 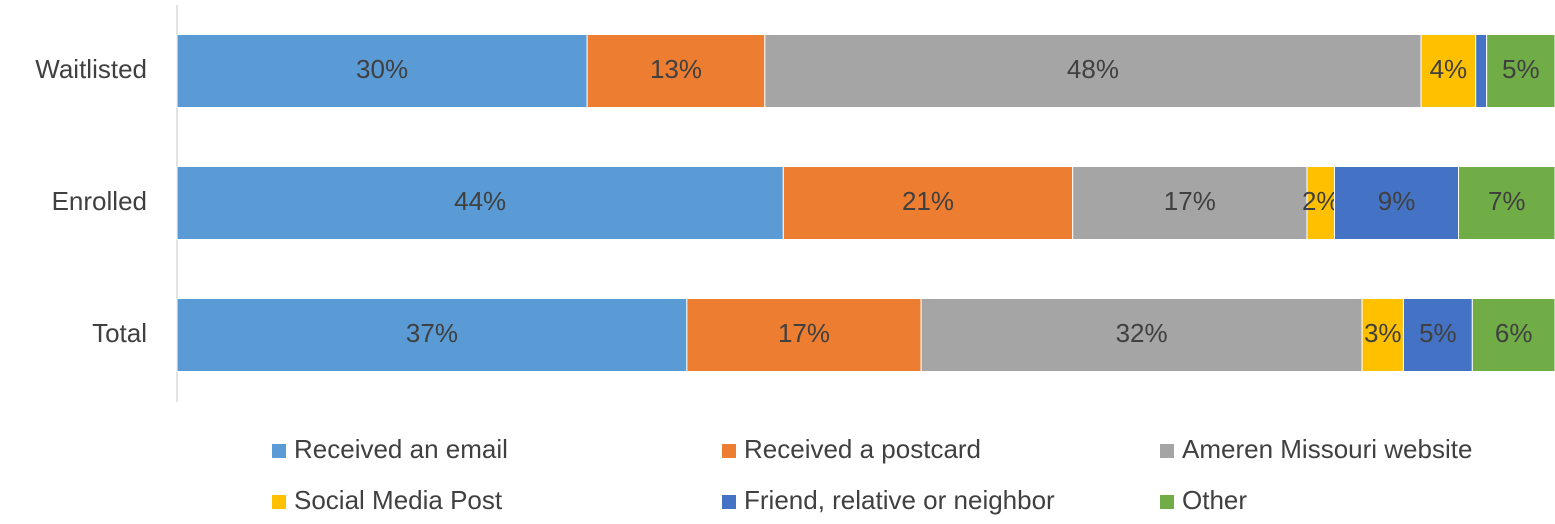 I want to click on data-label: 37%, so click(x=432, y=333).